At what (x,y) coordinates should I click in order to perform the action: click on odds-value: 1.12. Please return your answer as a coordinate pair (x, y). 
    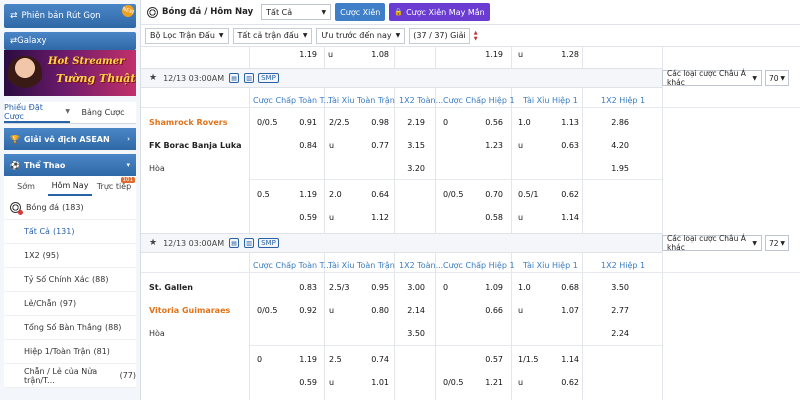
    Looking at the image, I should click on (380, 217).